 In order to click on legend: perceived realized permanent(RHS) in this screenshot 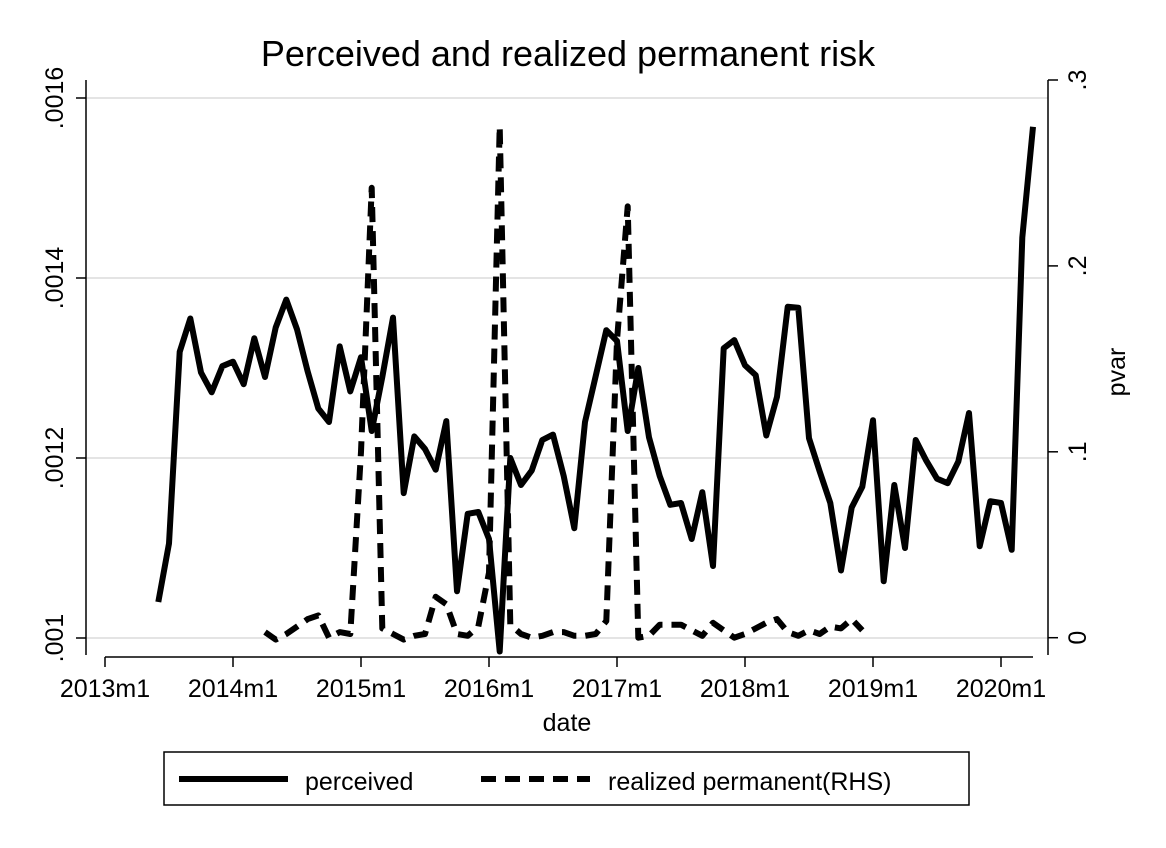, I will do `click(566, 778)`.